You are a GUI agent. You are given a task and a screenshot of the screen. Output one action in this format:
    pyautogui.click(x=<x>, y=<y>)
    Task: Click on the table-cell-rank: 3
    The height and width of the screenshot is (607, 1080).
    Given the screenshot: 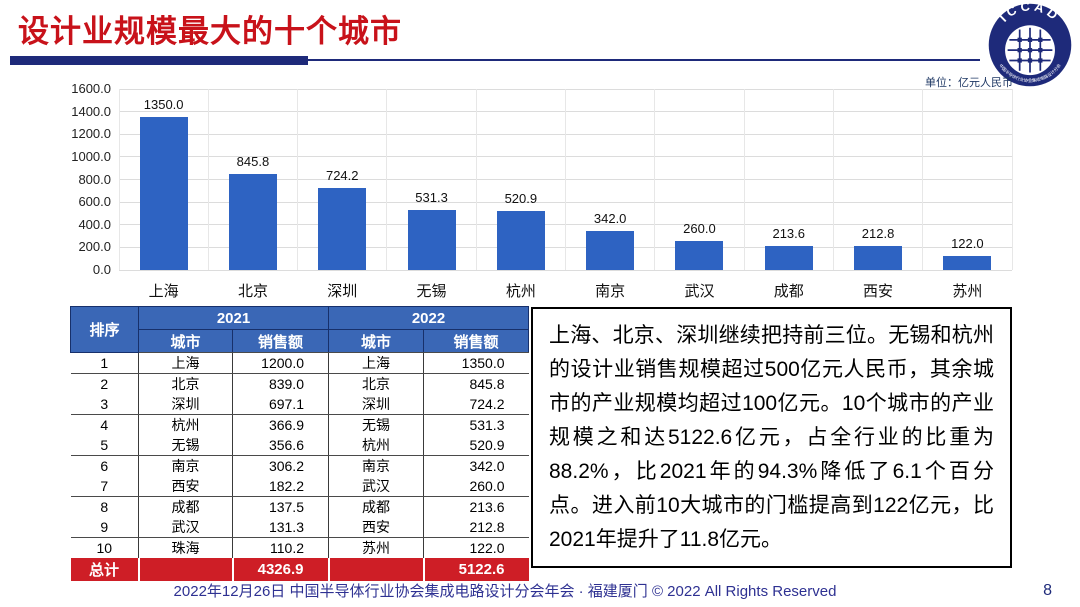 What is the action you would take?
    pyautogui.click(x=104, y=404)
    